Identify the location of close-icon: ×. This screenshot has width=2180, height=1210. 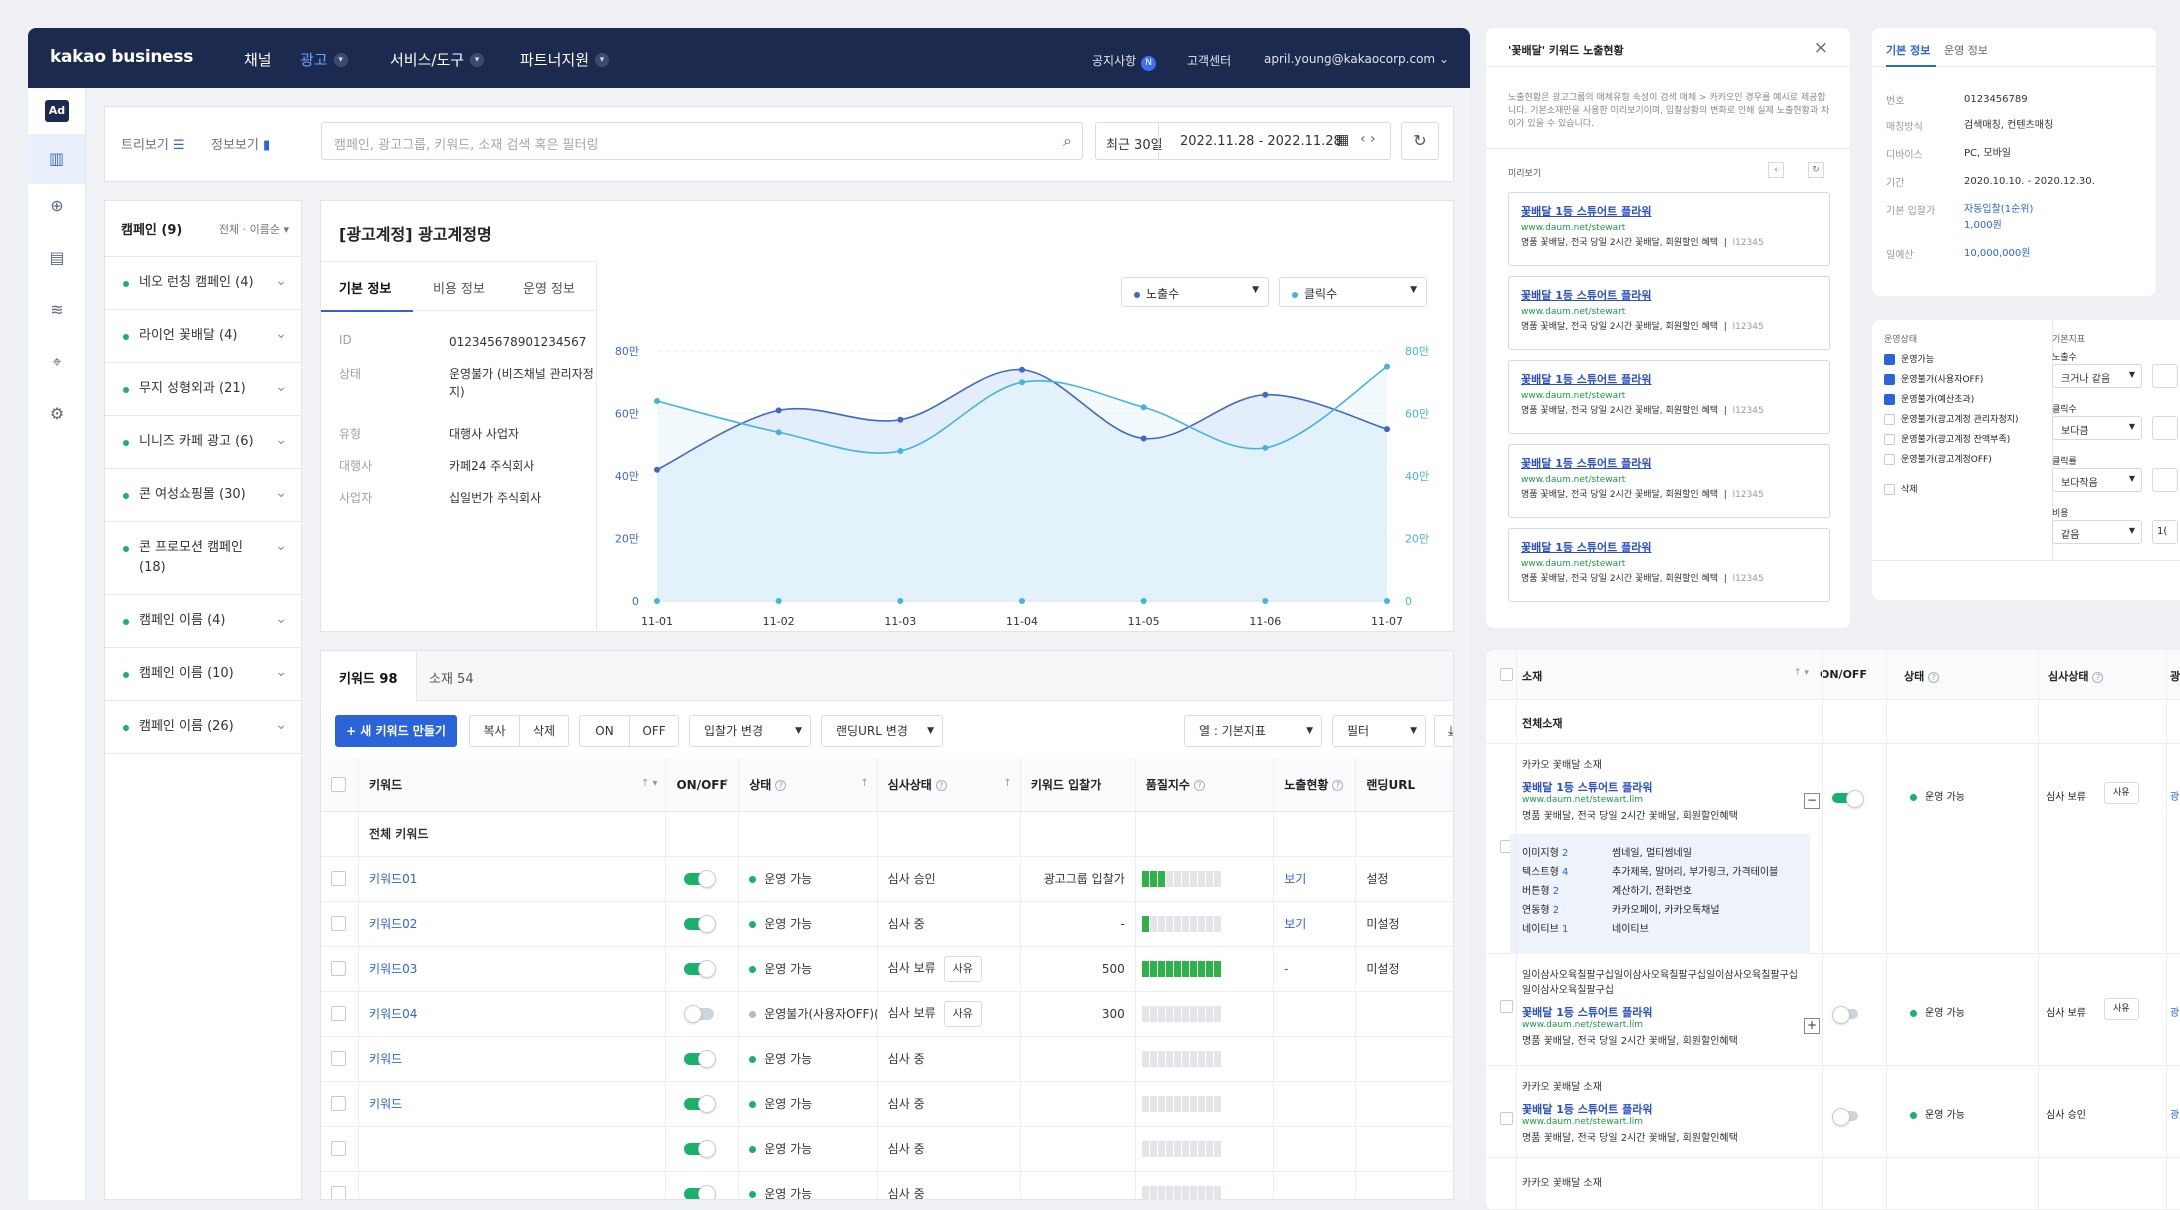
(1820, 48).